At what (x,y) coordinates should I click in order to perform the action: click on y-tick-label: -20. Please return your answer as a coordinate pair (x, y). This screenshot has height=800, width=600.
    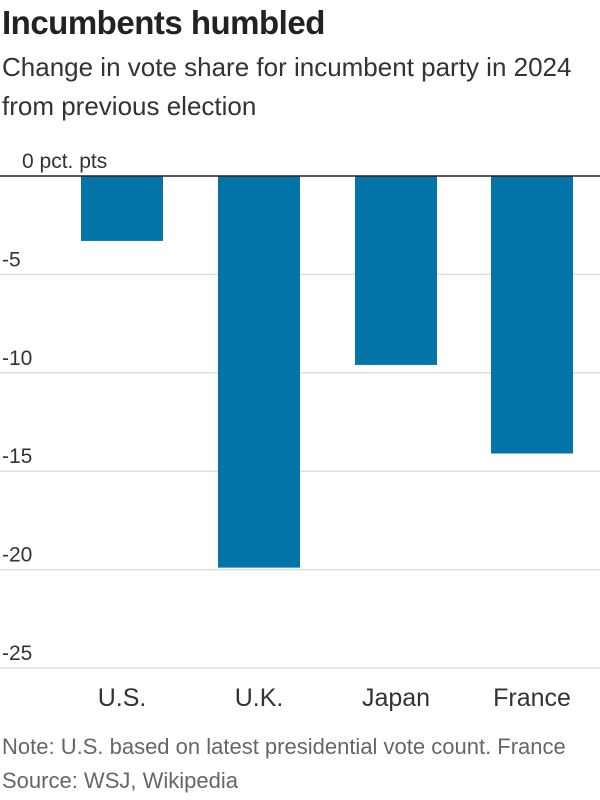
    Looking at the image, I should click on (17, 555).